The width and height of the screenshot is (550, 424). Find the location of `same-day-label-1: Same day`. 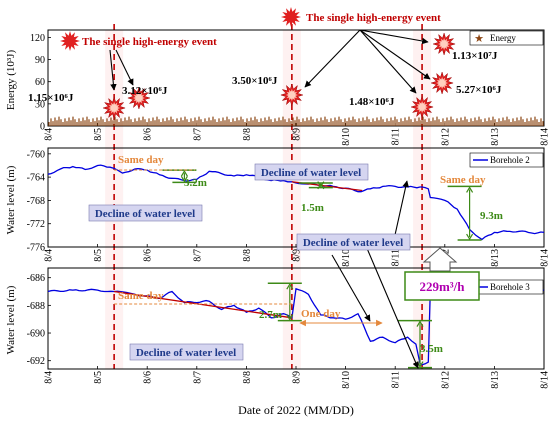

same-day-label-1: Same day is located at coordinates (141, 160).